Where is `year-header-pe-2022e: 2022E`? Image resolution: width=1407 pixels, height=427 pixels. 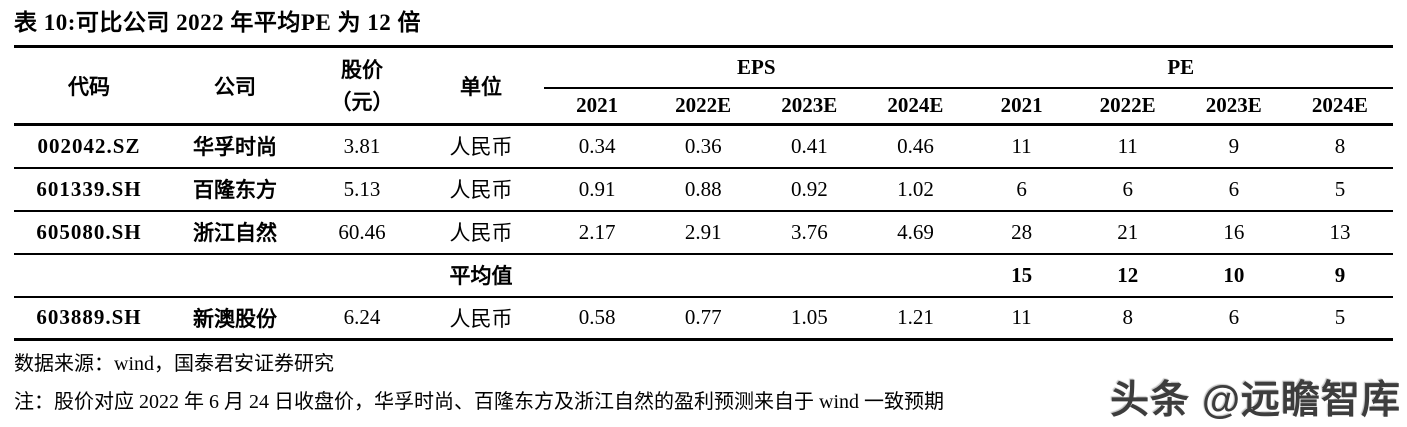 year-header-pe-2022e: 2022E is located at coordinates (1127, 106).